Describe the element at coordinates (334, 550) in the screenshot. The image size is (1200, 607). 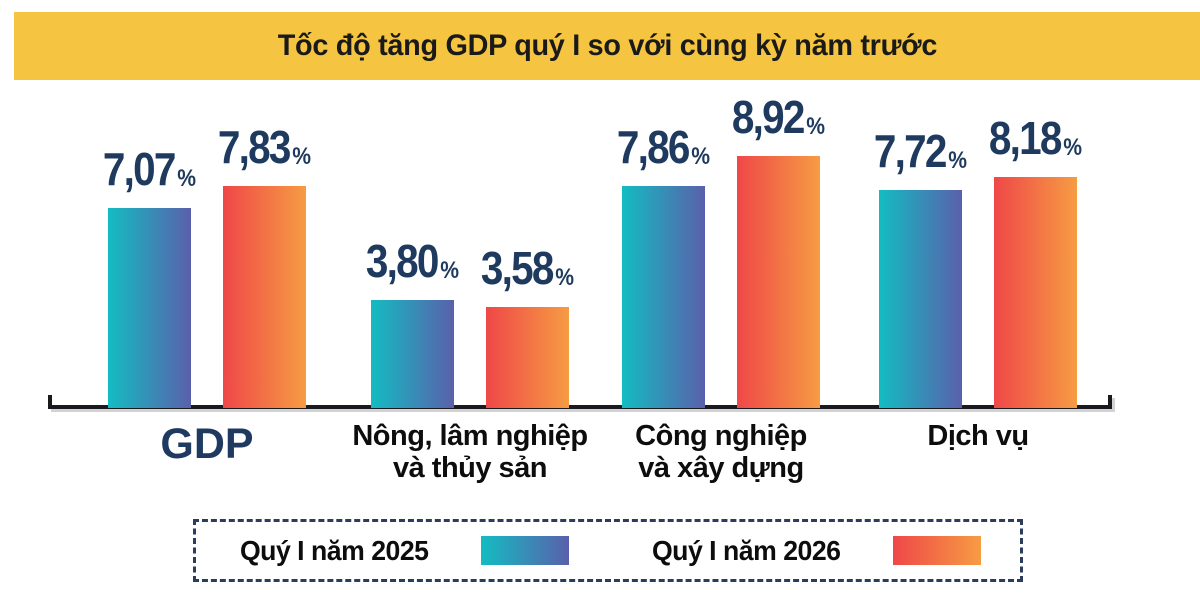
I see `legend-label-quy-i-nam-2025: Quý I năm 2025` at that location.